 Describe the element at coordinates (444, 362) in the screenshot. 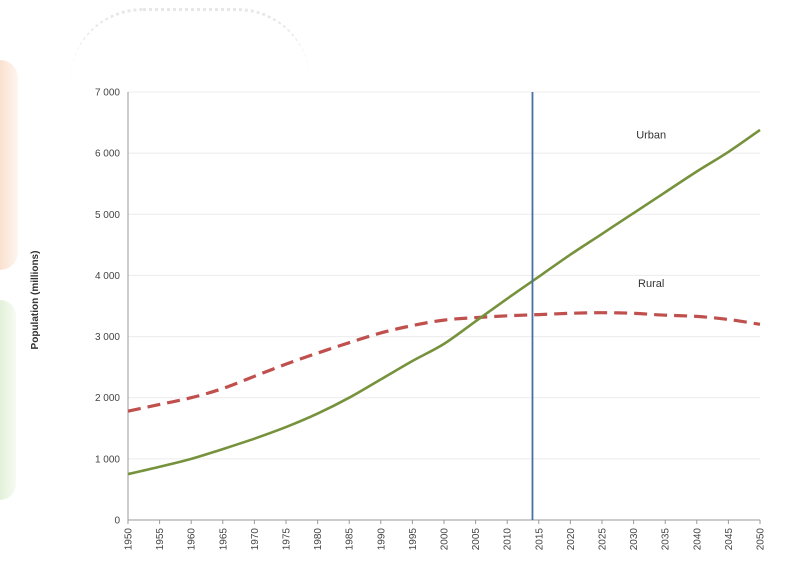

I see `series-line-rural` at that location.